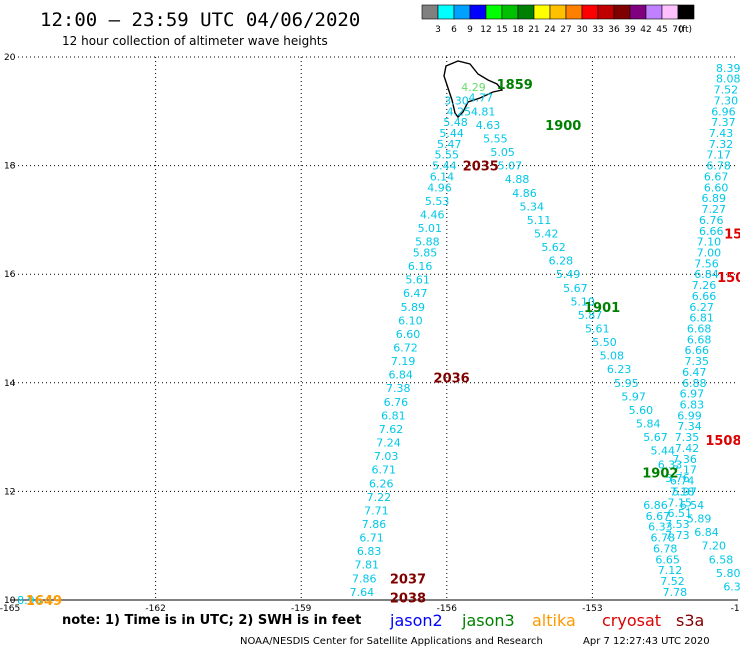 The width and height of the screenshot is (740, 650). Describe the element at coordinates (517, 179) in the screenshot. I see `swh-value-label: 4.88` at that location.